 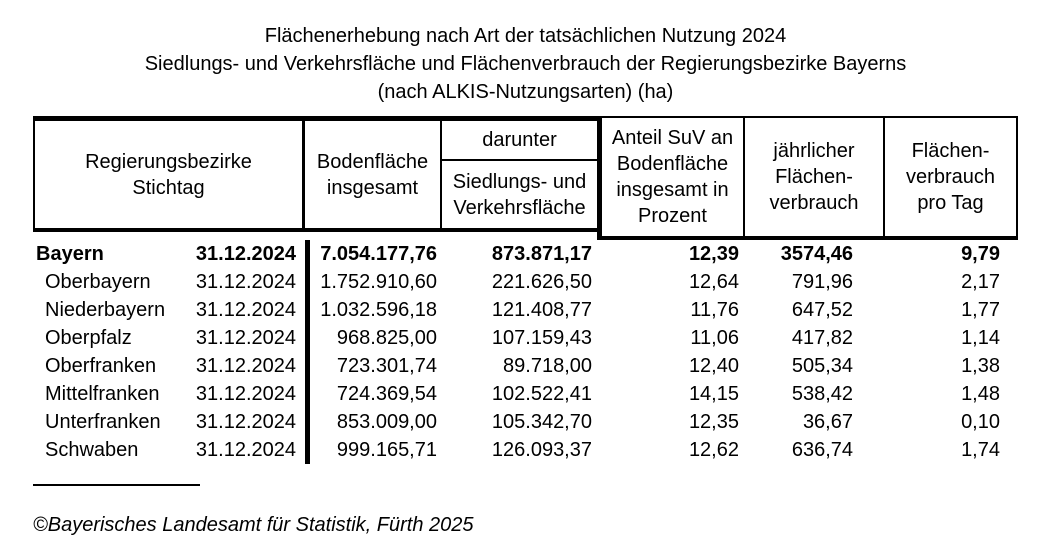 What do you see at coordinates (101, 366) in the screenshot?
I see `region-cell: Oberfranken` at bounding box center [101, 366].